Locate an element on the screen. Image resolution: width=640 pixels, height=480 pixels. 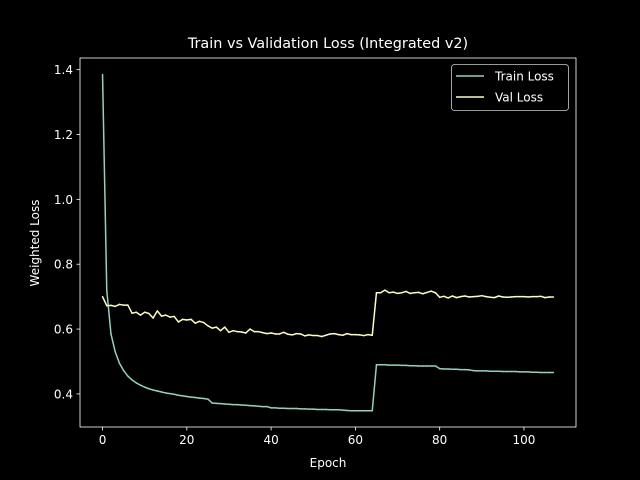
y-axis-label: Weighted Loss is located at coordinates (35, 243).